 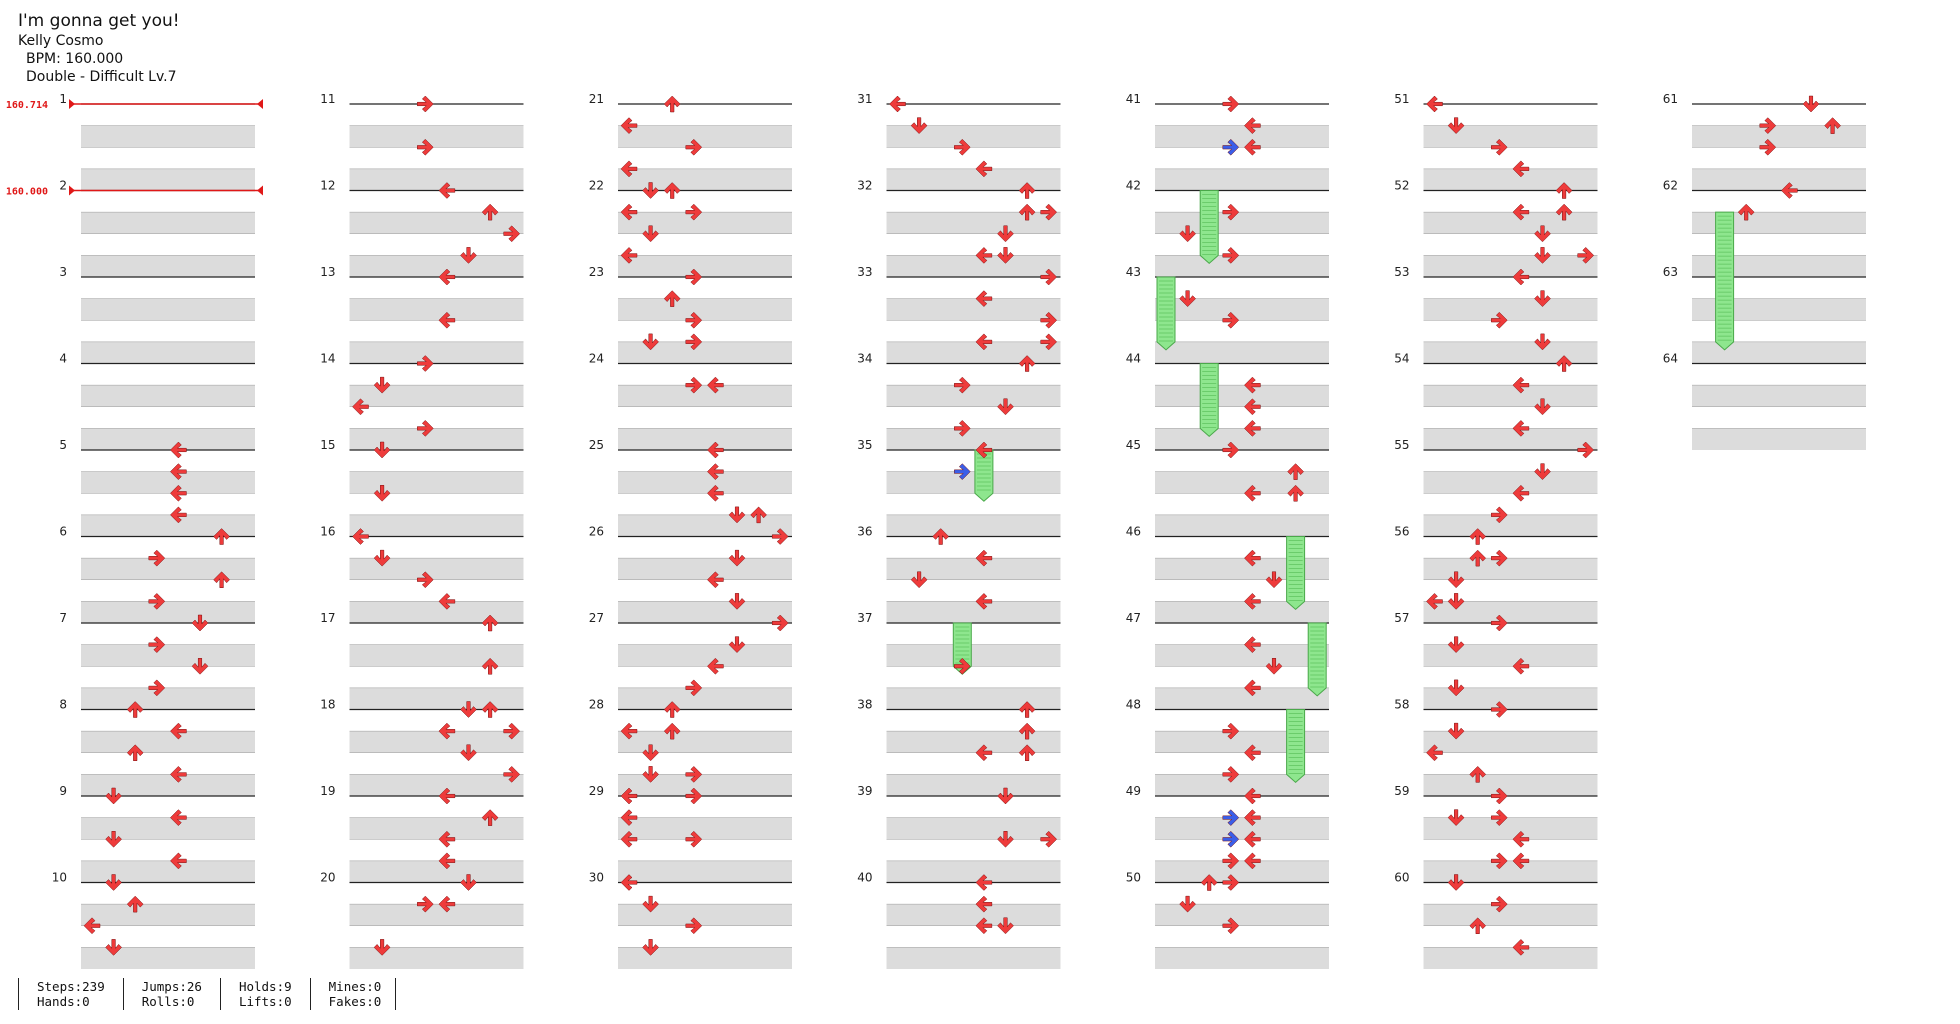 What do you see at coordinates (596, 618) in the screenshot?
I see `measure-number: 27` at bounding box center [596, 618].